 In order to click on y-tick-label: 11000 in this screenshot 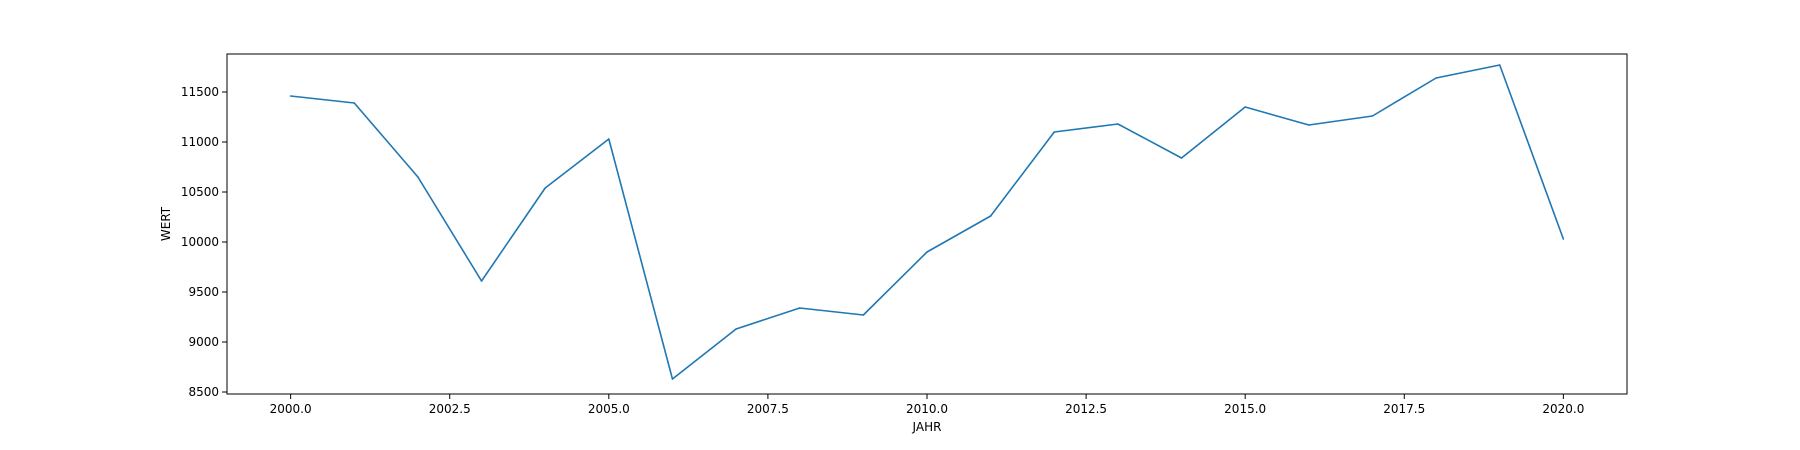, I will do `click(200, 142)`.